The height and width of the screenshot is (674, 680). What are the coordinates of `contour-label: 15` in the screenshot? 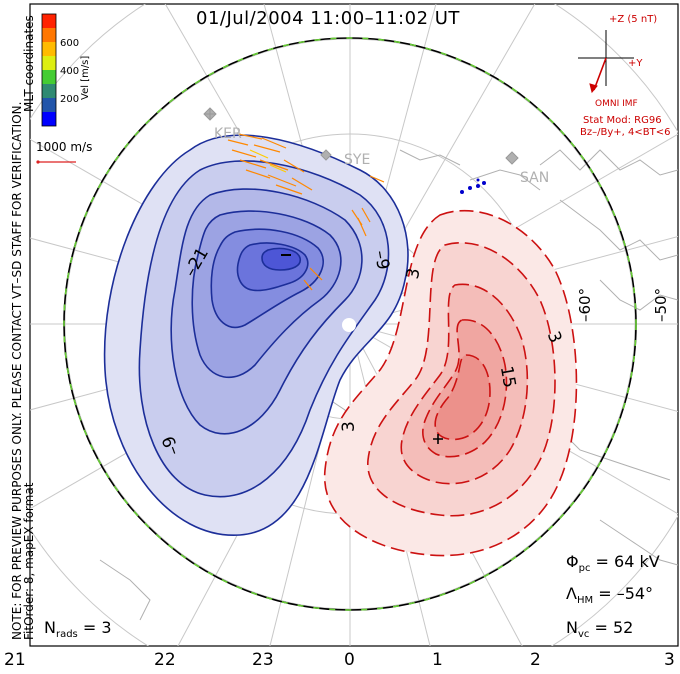 It's located at (507, 377).